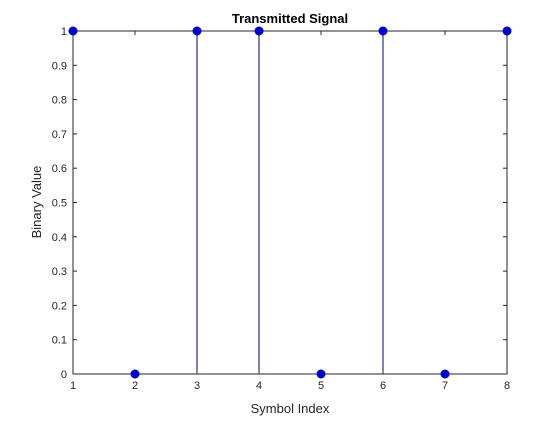  I want to click on y-axis-label: Binary Value, so click(36, 202).